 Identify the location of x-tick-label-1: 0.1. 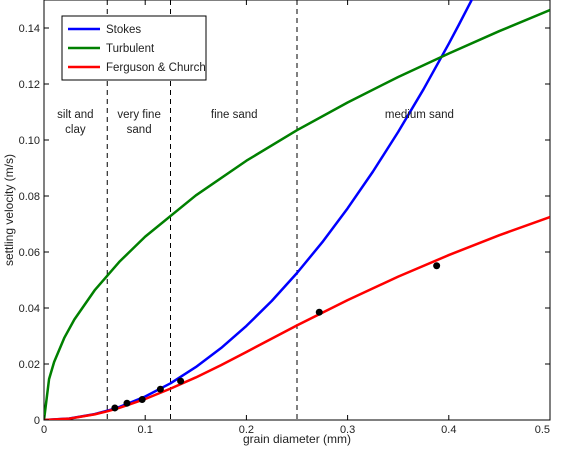
(145, 430).